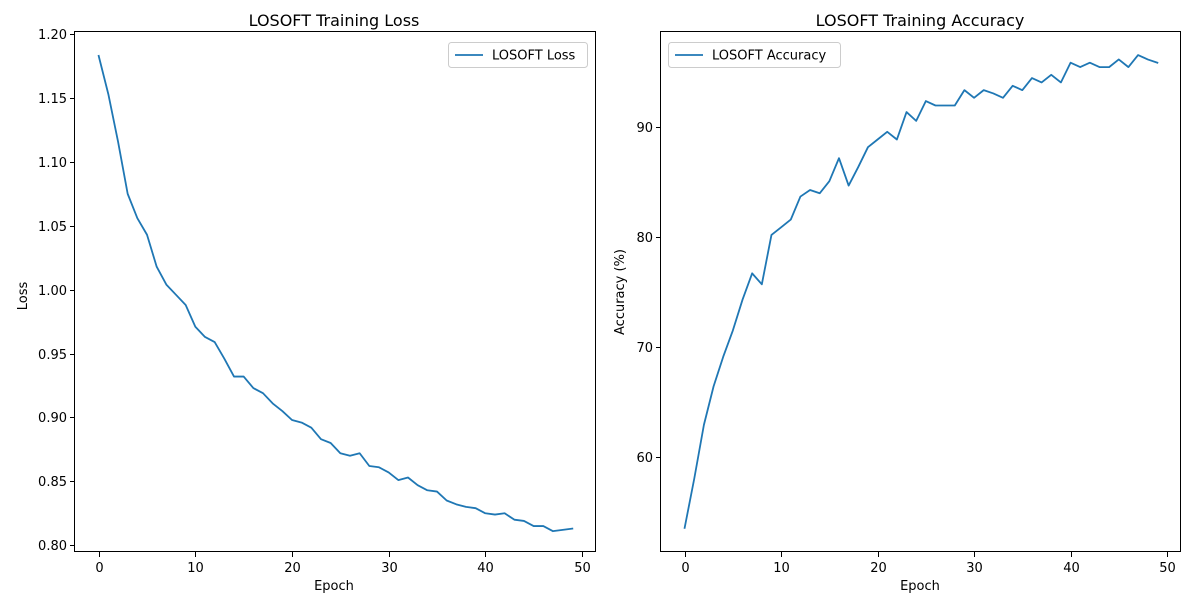 Image resolution: width=1200 pixels, height=612 pixels. I want to click on loss-x-tick-label: 40, so click(485, 568).